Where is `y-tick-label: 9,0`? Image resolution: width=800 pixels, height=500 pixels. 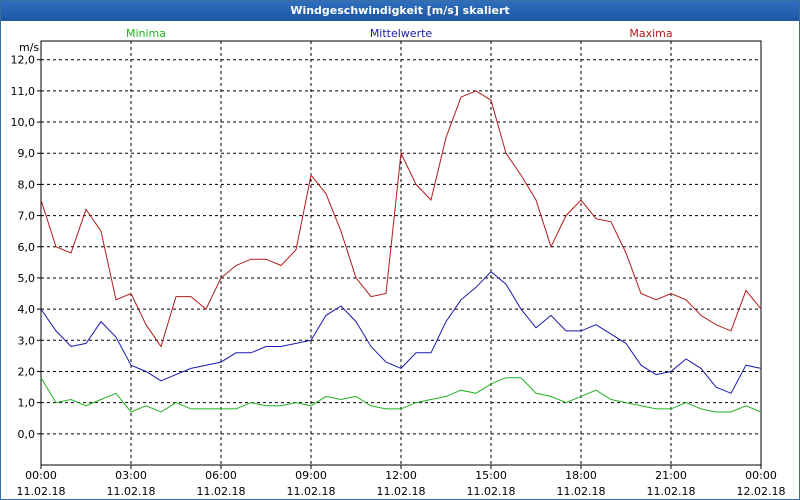
y-tick-label: 9,0 is located at coordinates (27, 153).